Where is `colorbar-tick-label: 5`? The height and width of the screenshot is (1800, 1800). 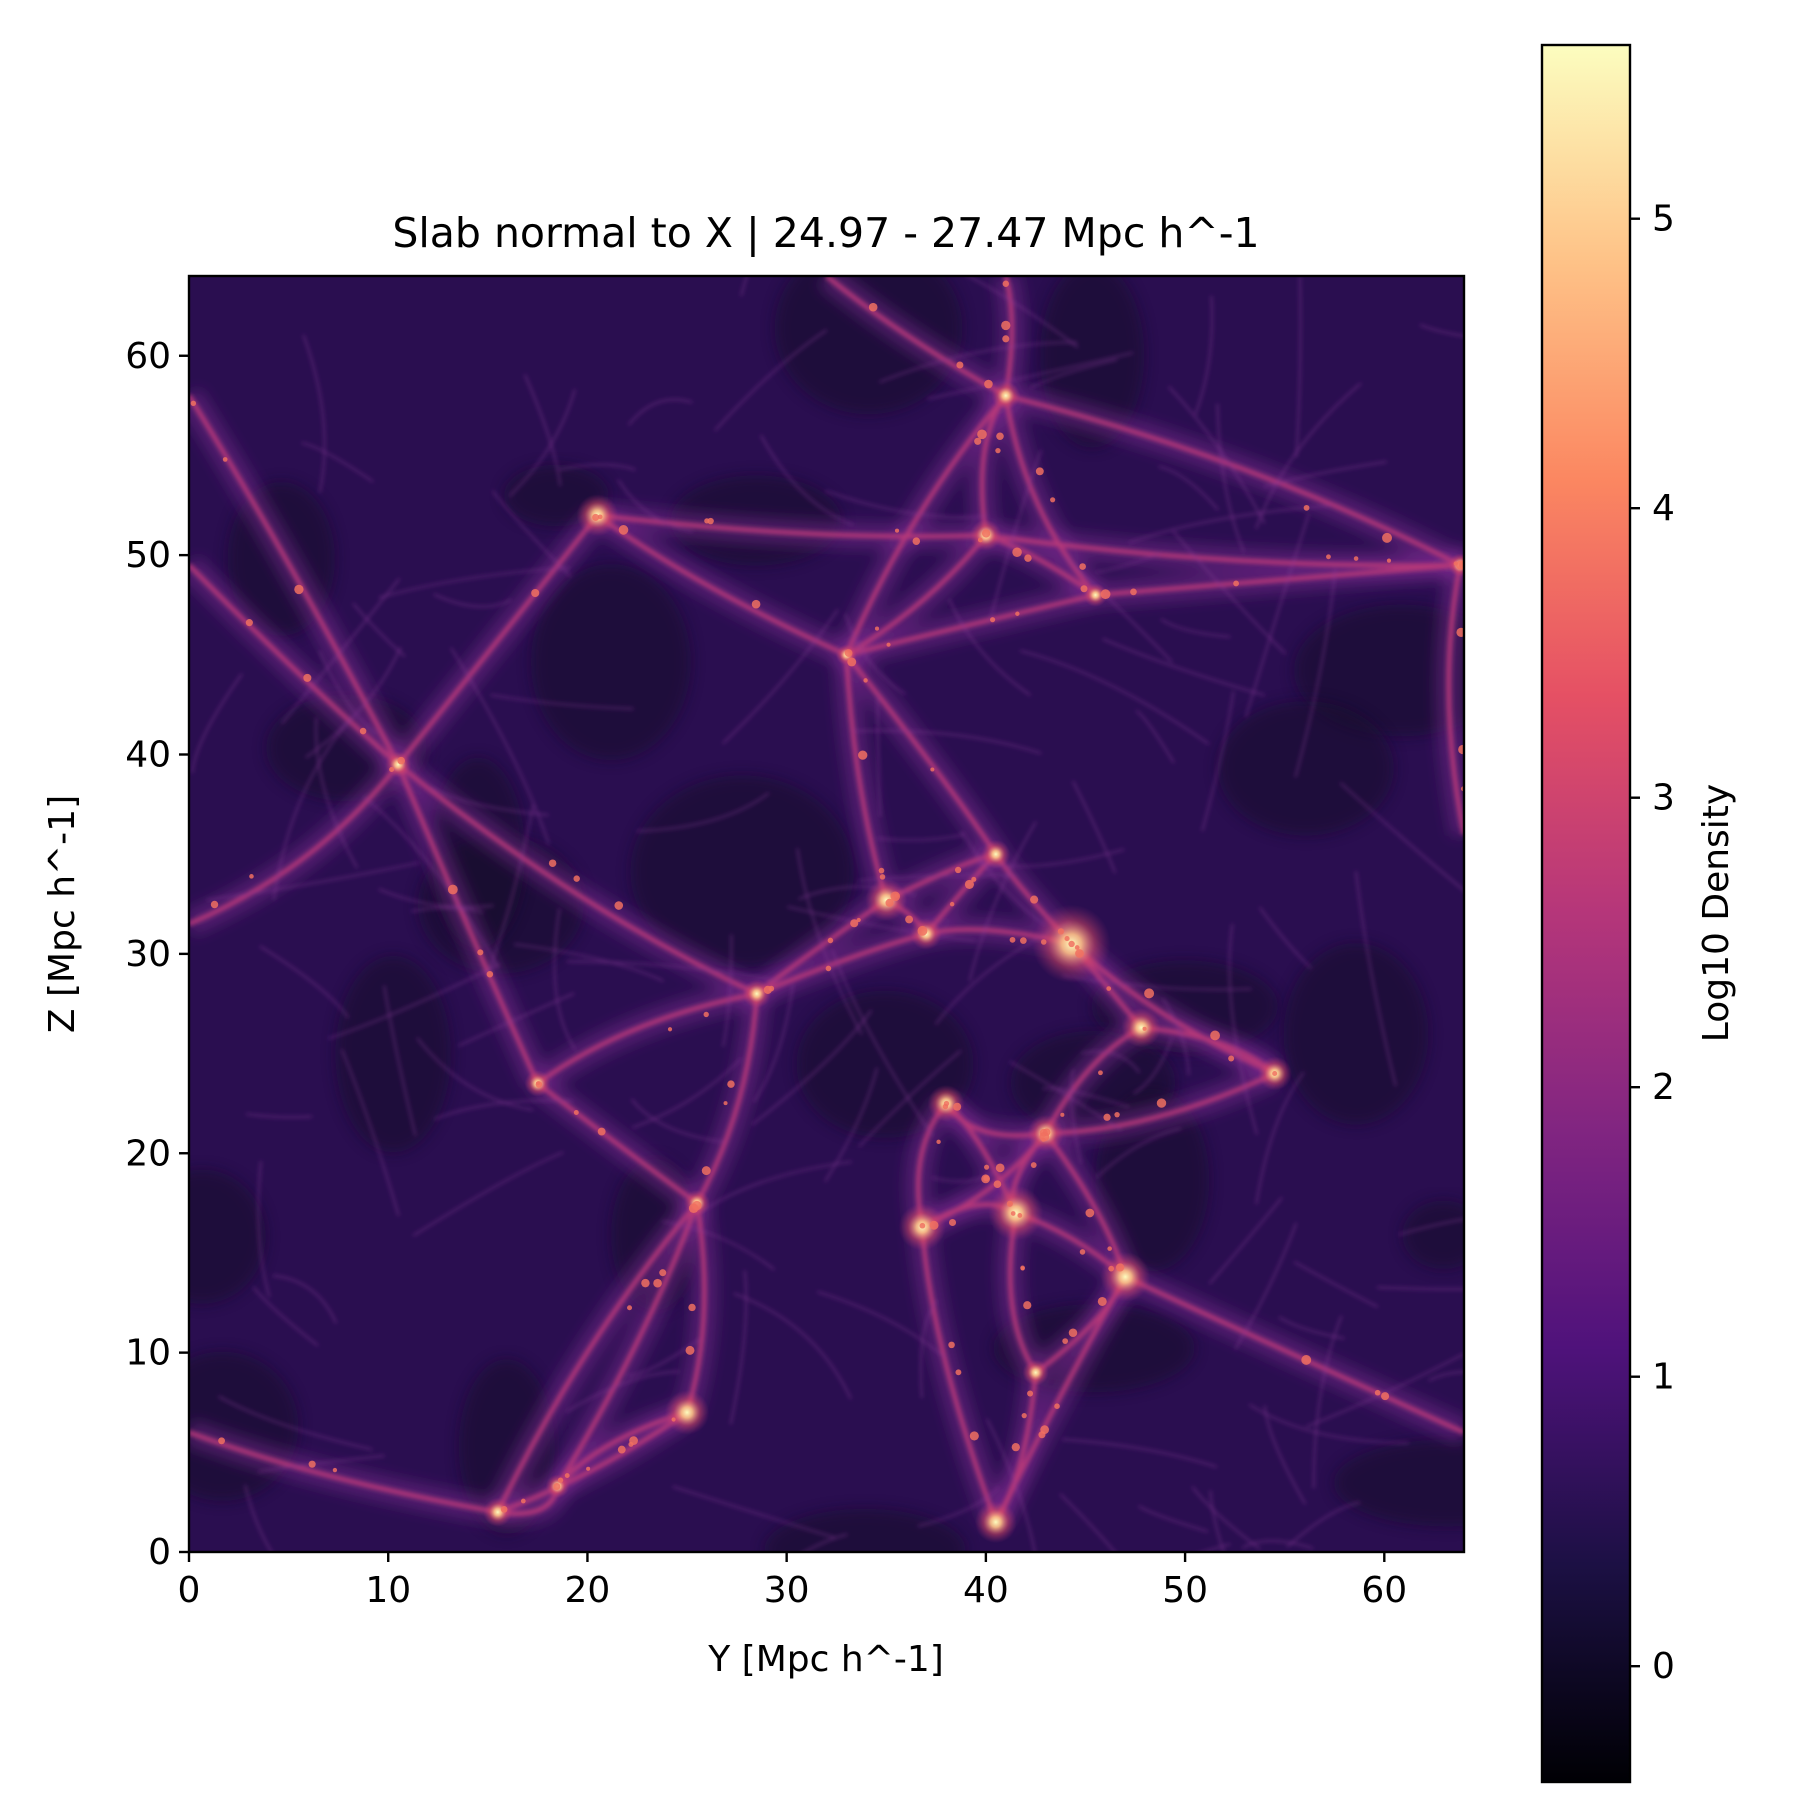
colorbar-tick-label: 5 is located at coordinates (1663, 219).